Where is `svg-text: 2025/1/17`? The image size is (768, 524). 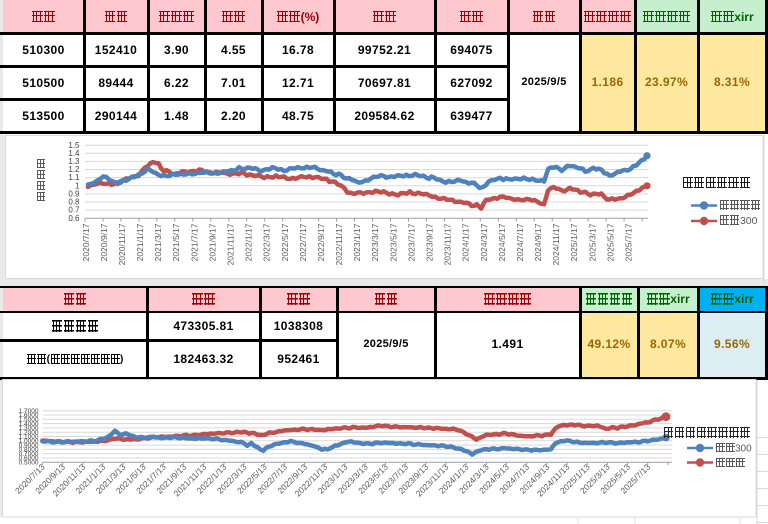
svg-text: 2025/1/17 is located at coordinates (574, 242).